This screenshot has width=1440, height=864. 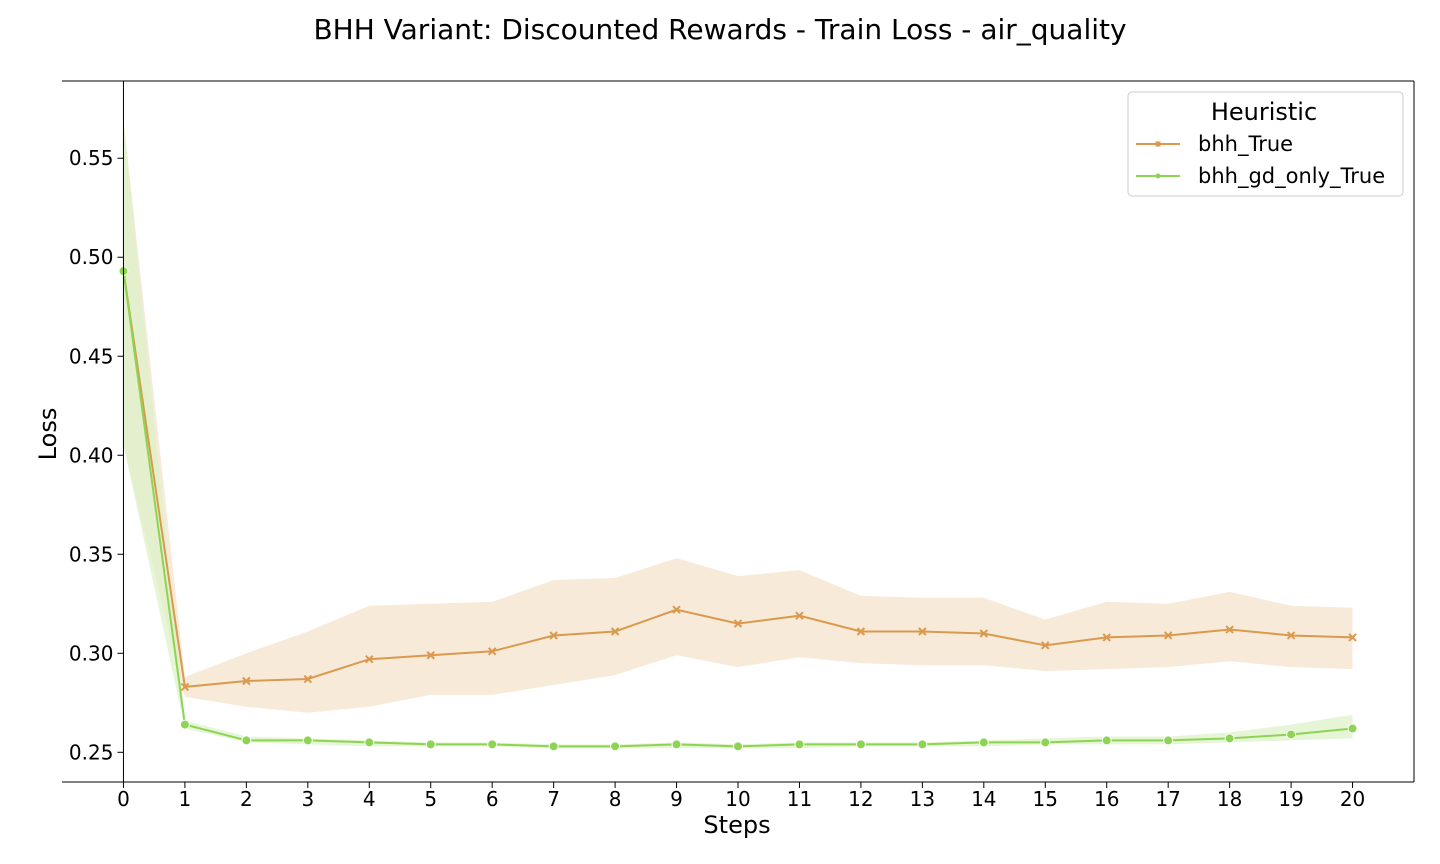 I want to click on x-tick-label: 6, so click(x=492, y=799).